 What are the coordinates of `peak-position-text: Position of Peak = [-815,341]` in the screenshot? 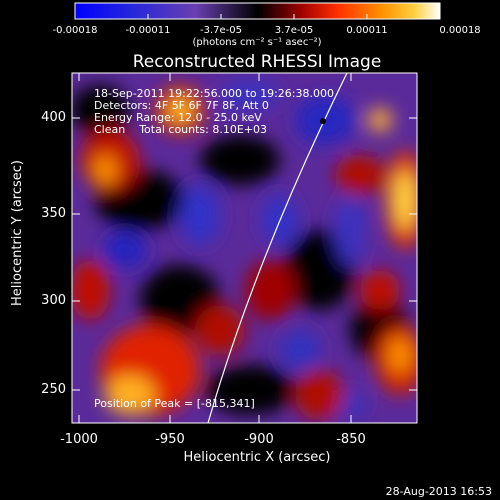 It's located at (174, 403).